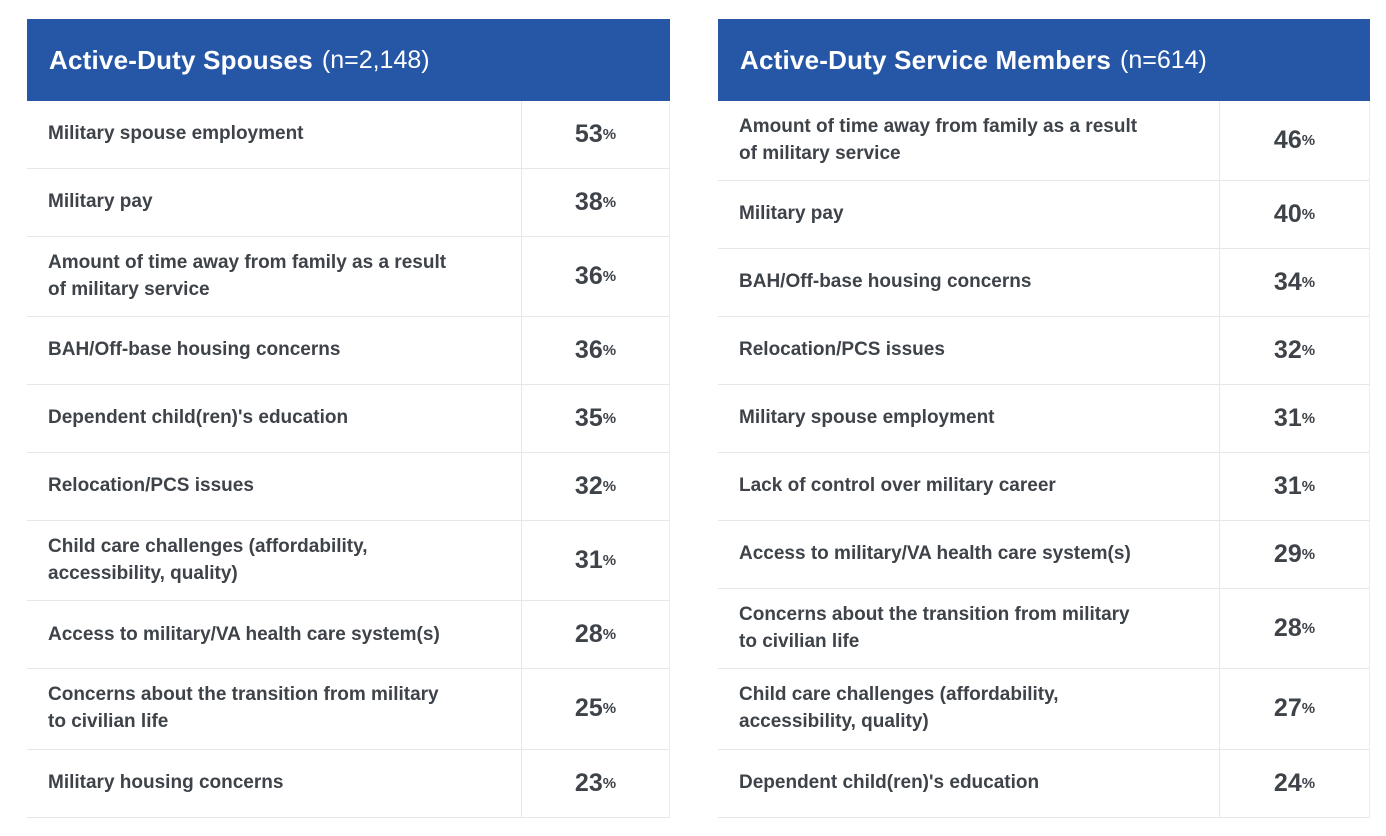  I want to click on table-row: Dependent child(ren)'s education 24%, so click(1043, 783).